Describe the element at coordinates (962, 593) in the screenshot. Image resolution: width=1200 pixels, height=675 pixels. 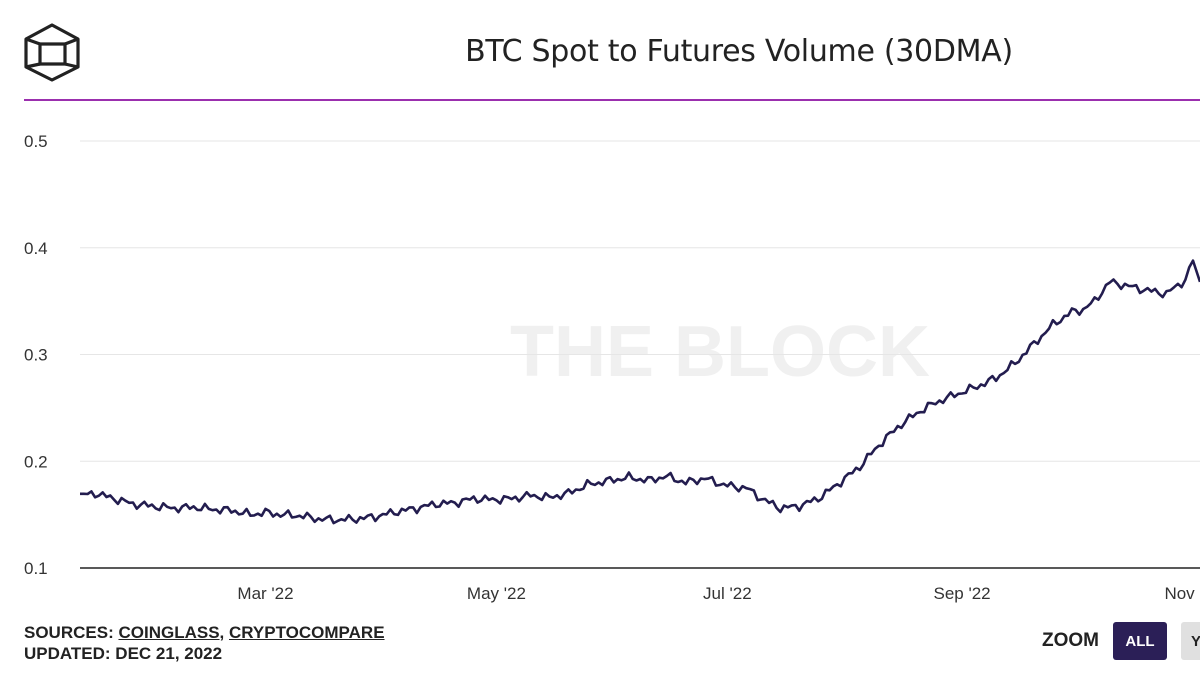
I see `x-tick-label: Sep '22` at that location.